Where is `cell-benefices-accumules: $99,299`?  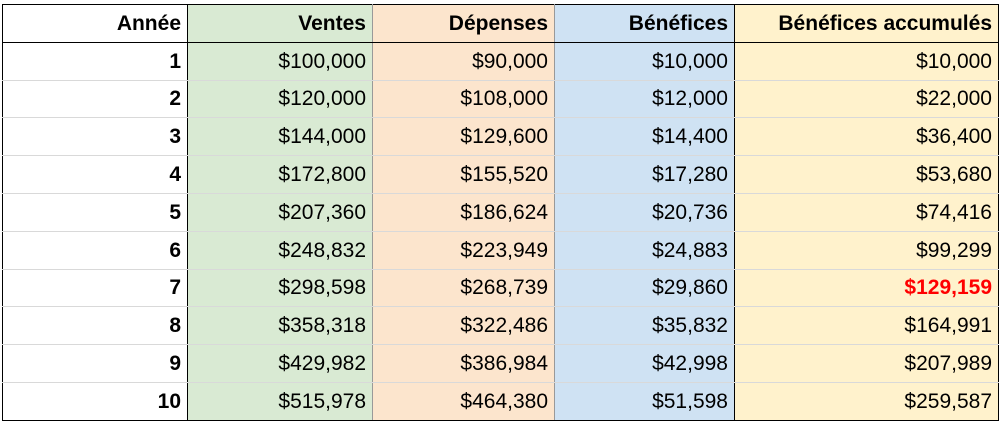 cell-benefices-accumules: $99,299 is located at coordinates (866, 250).